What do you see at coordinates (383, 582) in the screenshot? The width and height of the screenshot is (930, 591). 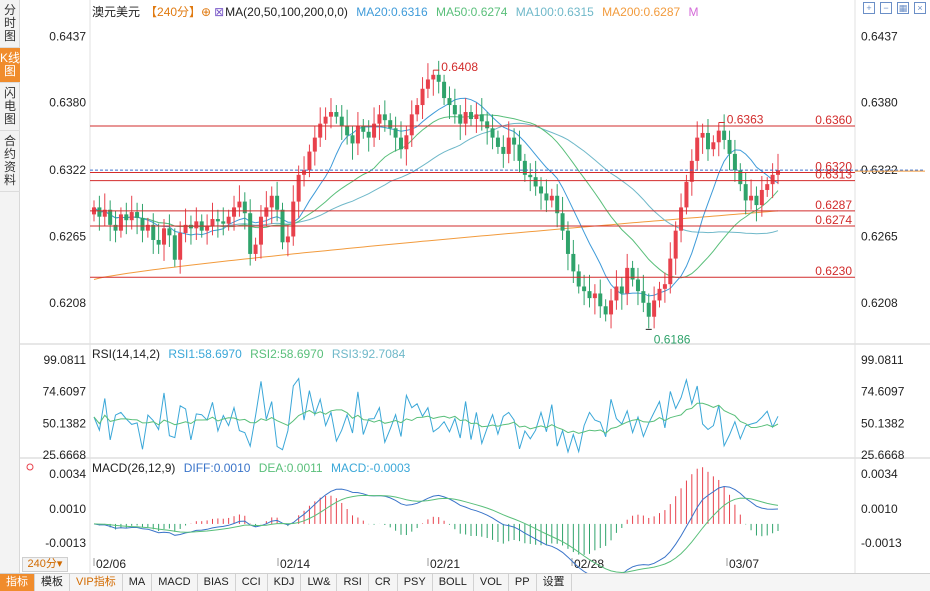 I see `indicator-tab-10: CR` at bounding box center [383, 582].